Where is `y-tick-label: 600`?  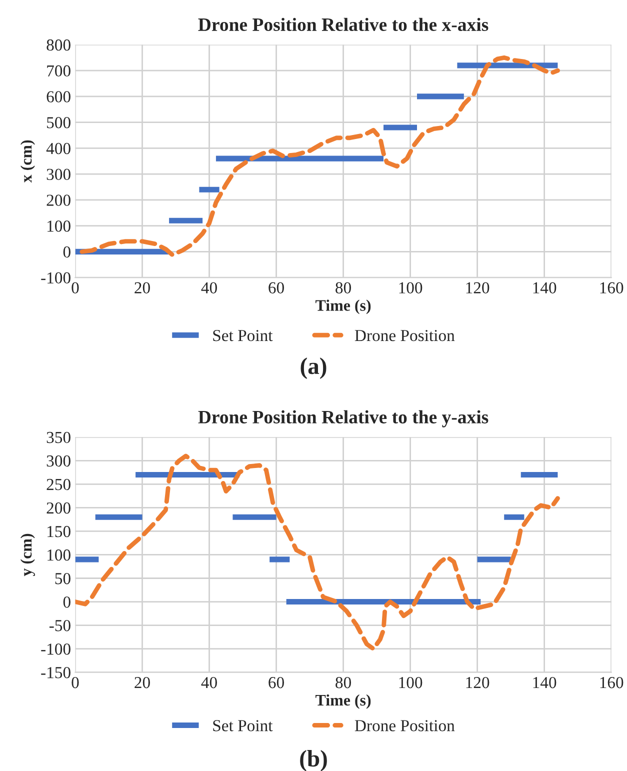 y-tick-label: 600 is located at coordinates (58, 96).